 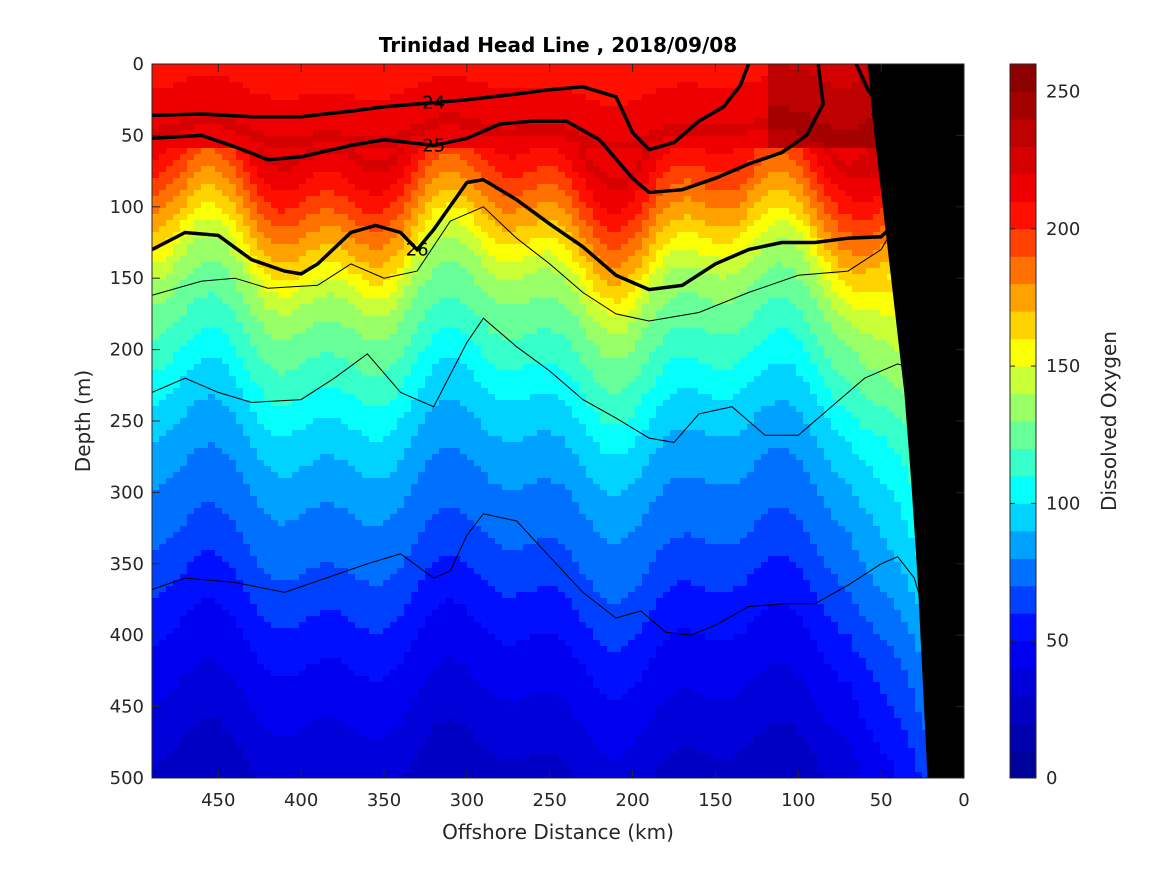 What do you see at coordinates (1063, 503) in the screenshot?
I see `colorbar-tick-label: 100` at bounding box center [1063, 503].